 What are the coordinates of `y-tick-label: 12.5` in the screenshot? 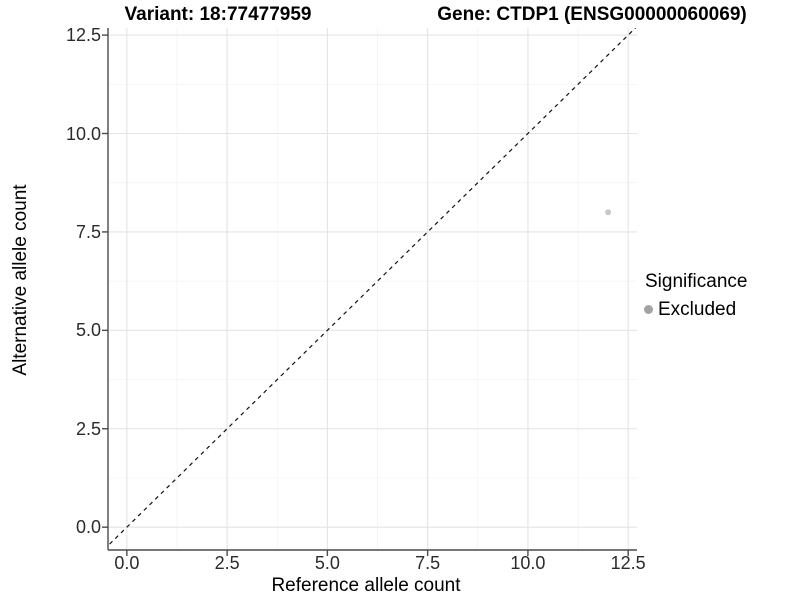 It's located at (83, 35).